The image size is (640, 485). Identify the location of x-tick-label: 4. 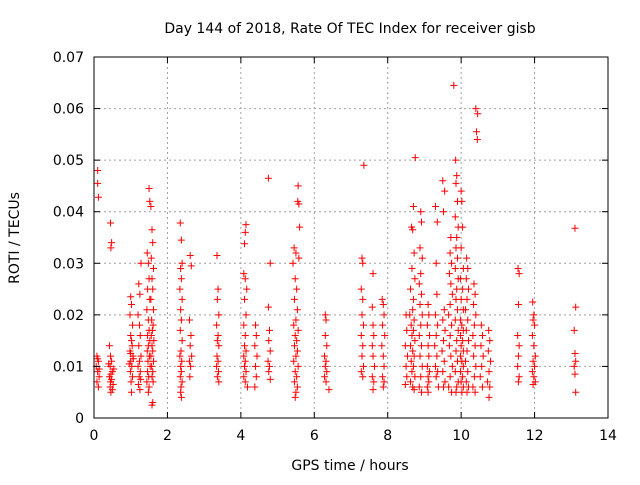
(240, 436).